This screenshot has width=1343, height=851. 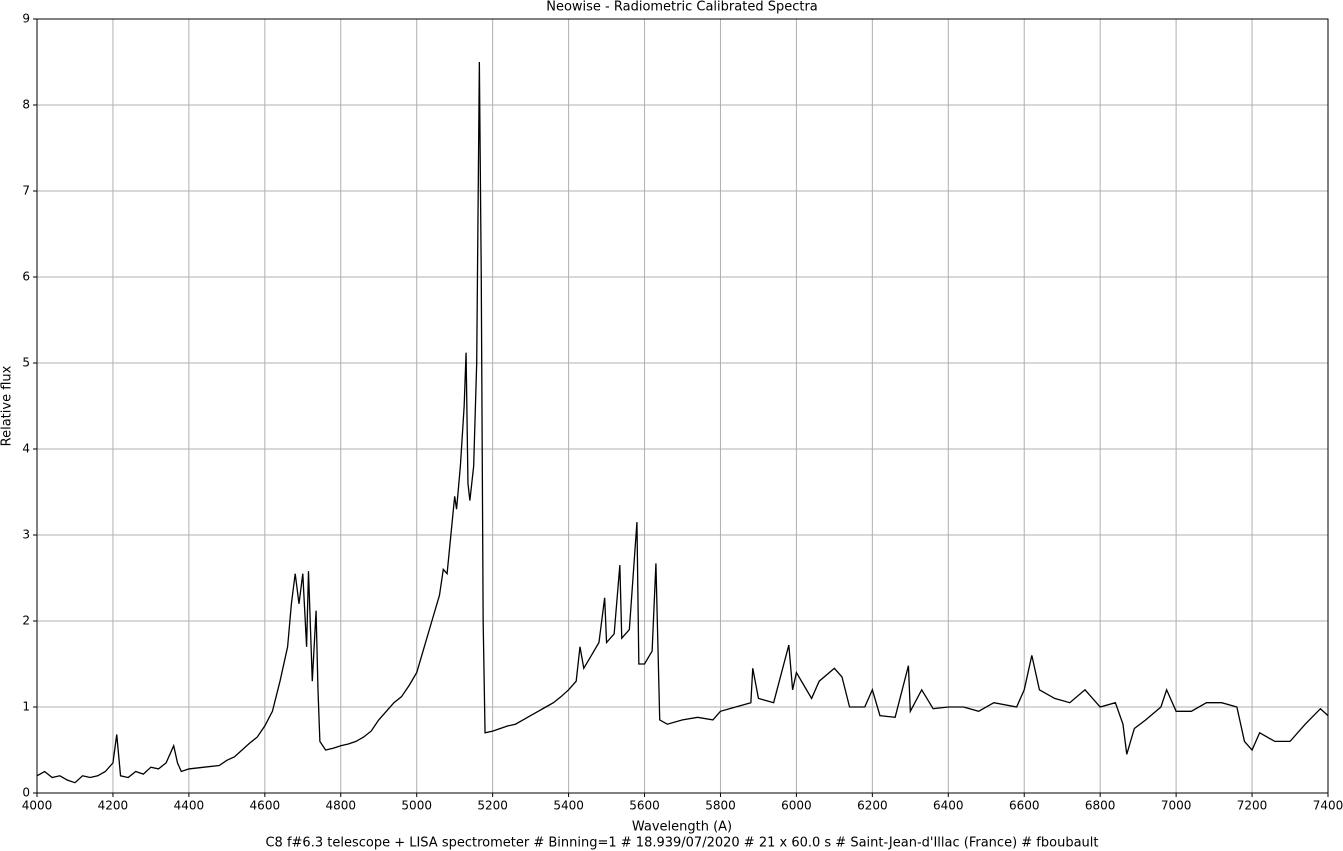 I want to click on x-tick-label: 7400, so click(x=1328, y=806).